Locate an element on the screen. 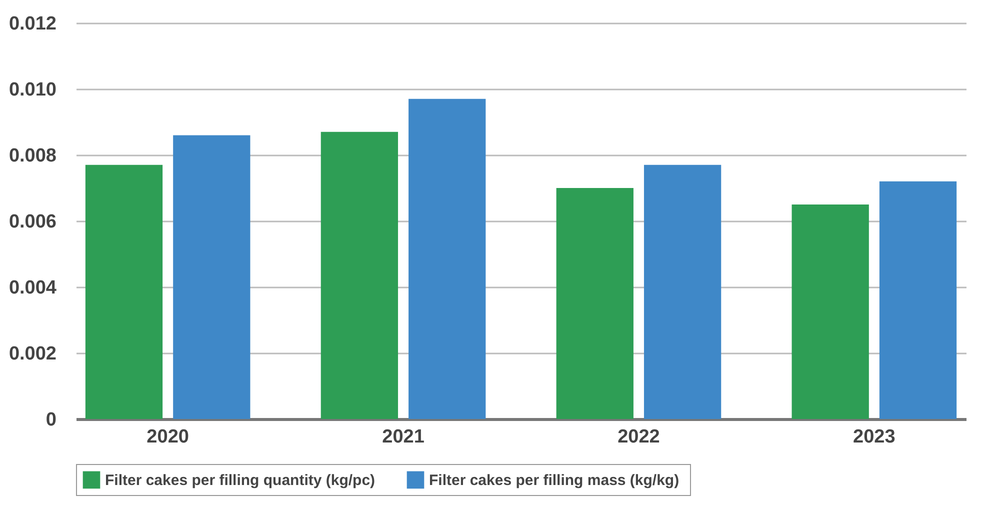 This screenshot has width=982, height=523. text: 0.010 is located at coordinates (32, 90).